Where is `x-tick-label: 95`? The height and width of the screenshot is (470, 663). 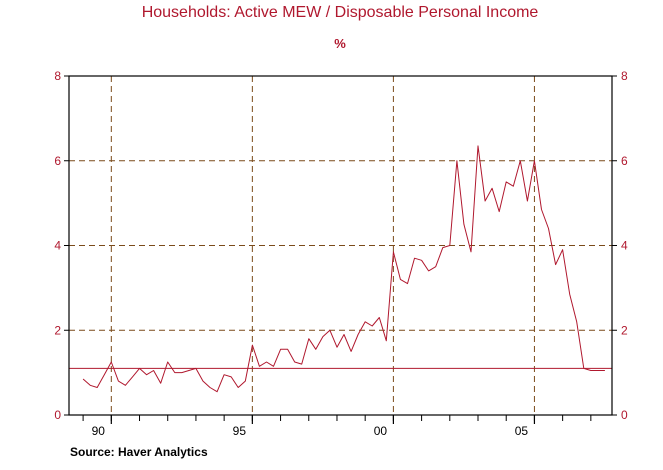 x-tick-label: 95 is located at coordinates (240, 431).